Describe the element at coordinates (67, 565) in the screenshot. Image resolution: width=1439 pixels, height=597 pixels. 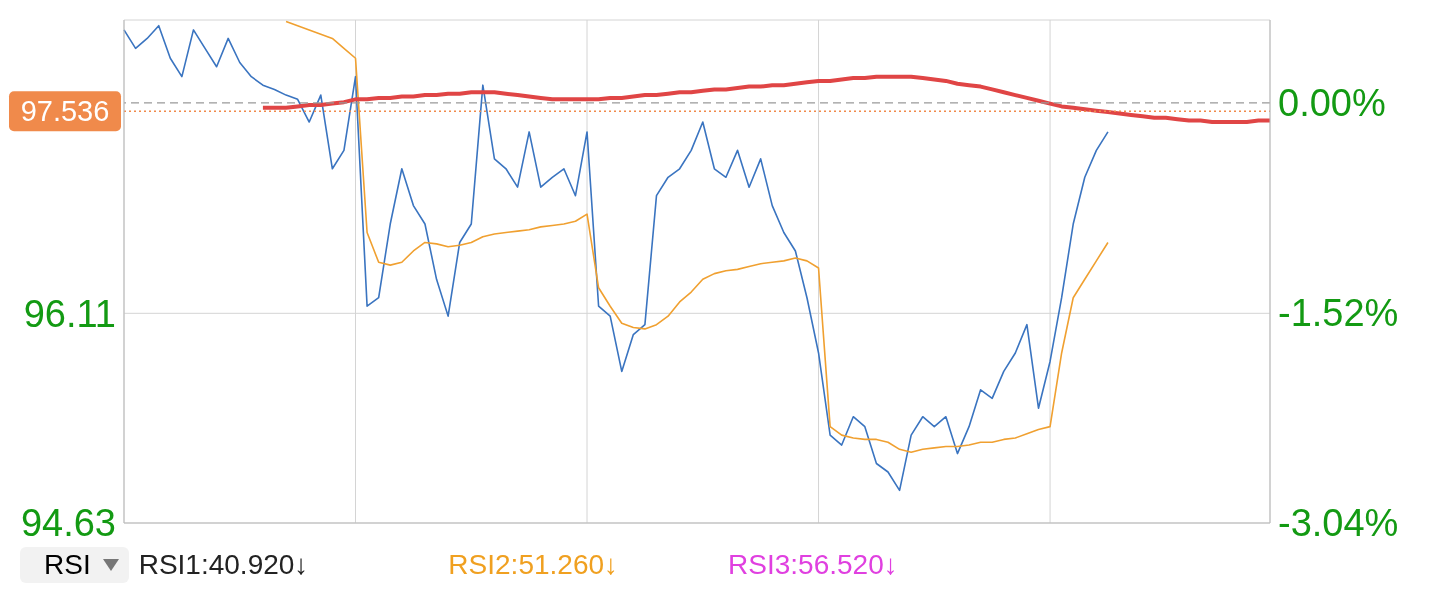
I see `text: RSI` at that location.